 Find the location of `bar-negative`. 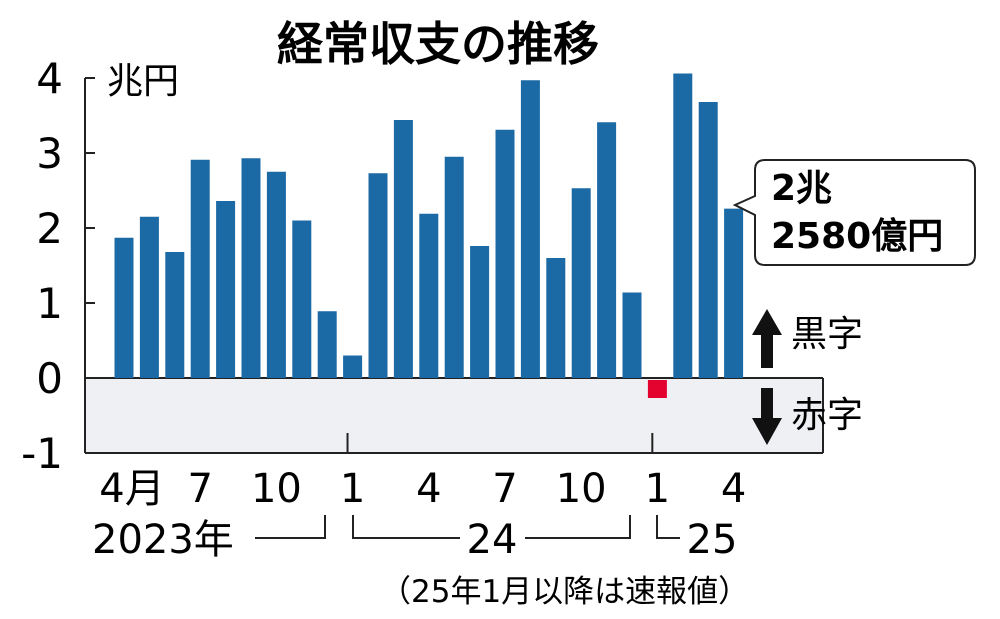

bar-negative is located at coordinates (657, 389).